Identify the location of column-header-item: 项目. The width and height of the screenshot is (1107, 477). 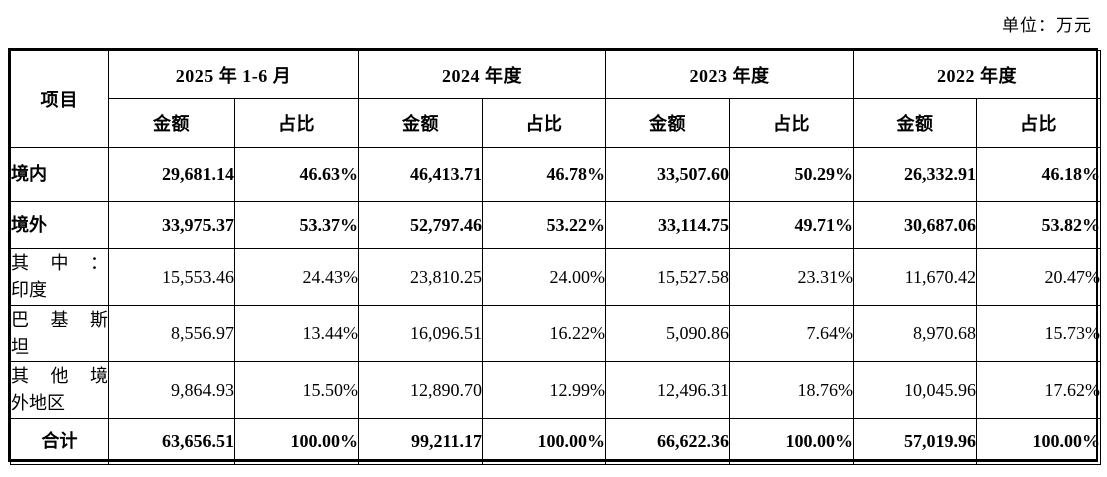
(59, 99).